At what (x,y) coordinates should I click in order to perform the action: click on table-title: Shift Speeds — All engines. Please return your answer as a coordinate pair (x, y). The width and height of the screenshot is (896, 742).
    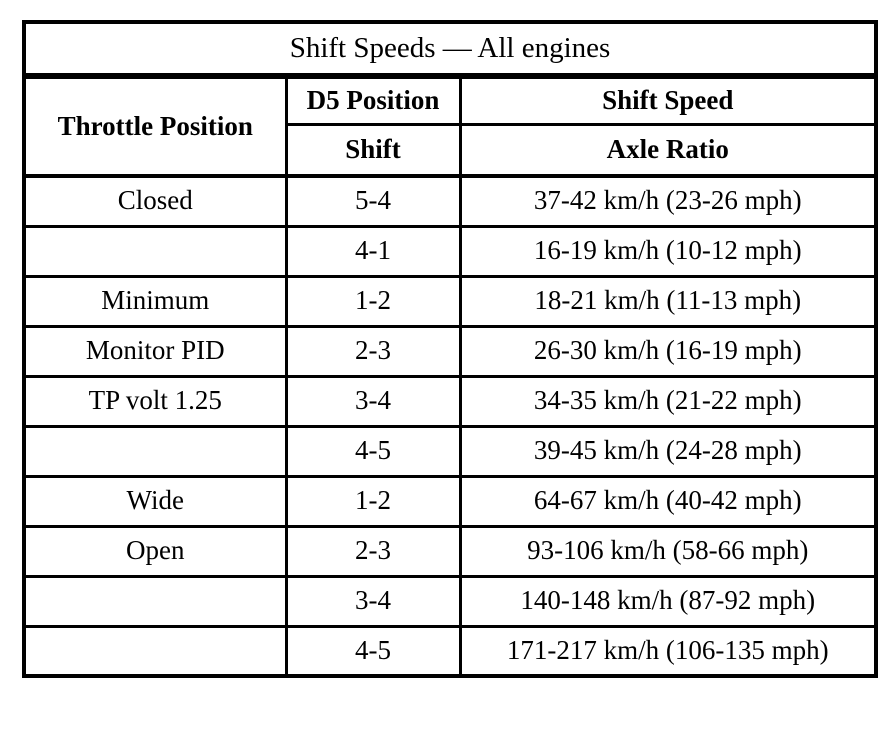
    Looking at the image, I should click on (450, 49).